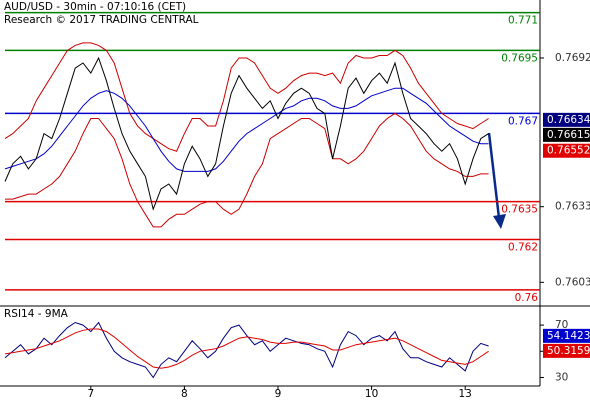 This screenshot has height=400, width=590. What do you see at coordinates (561, 325) in the screenshot?
I see `y-tick-label: 70` at bounding box center [561, 325].